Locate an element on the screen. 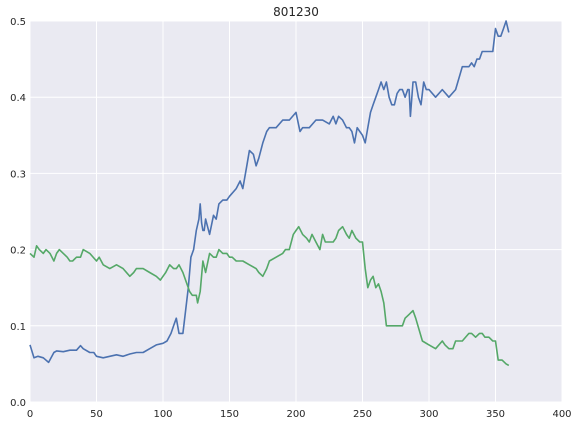 The image size is (577, 426). y-tick-label: 0.4 is located at coordinates (18, 98).